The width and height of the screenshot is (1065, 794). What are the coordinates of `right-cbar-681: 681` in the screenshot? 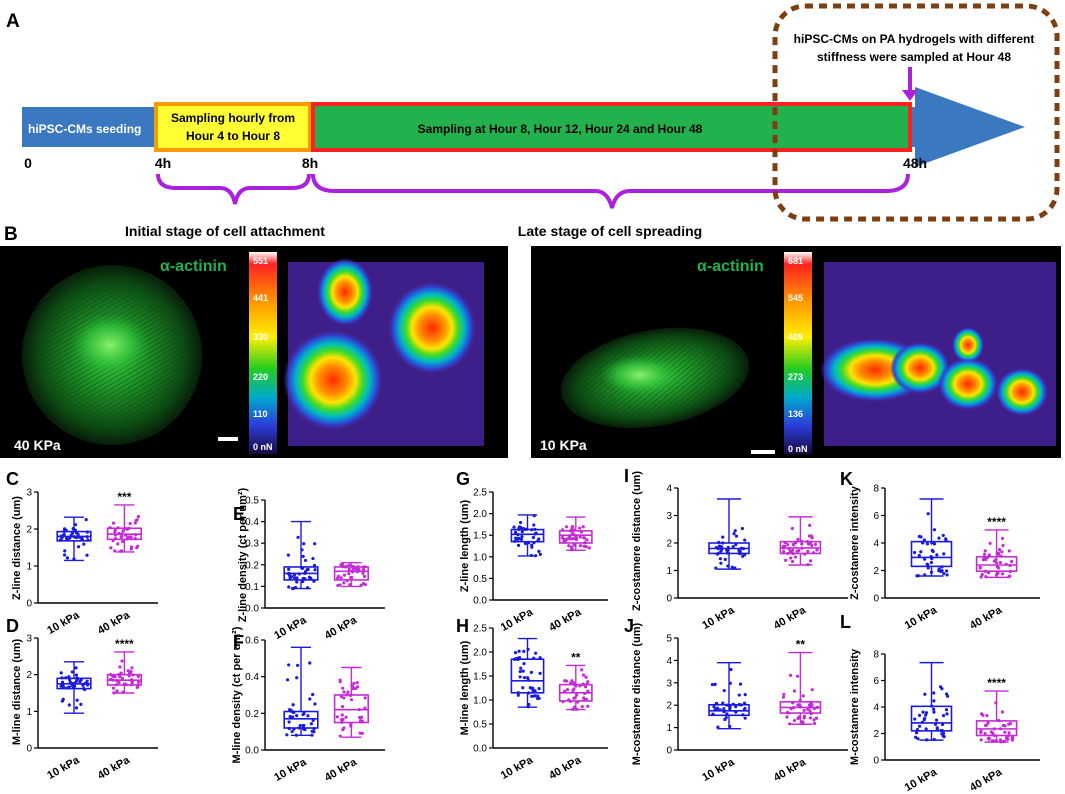 It's located at (795, 261).